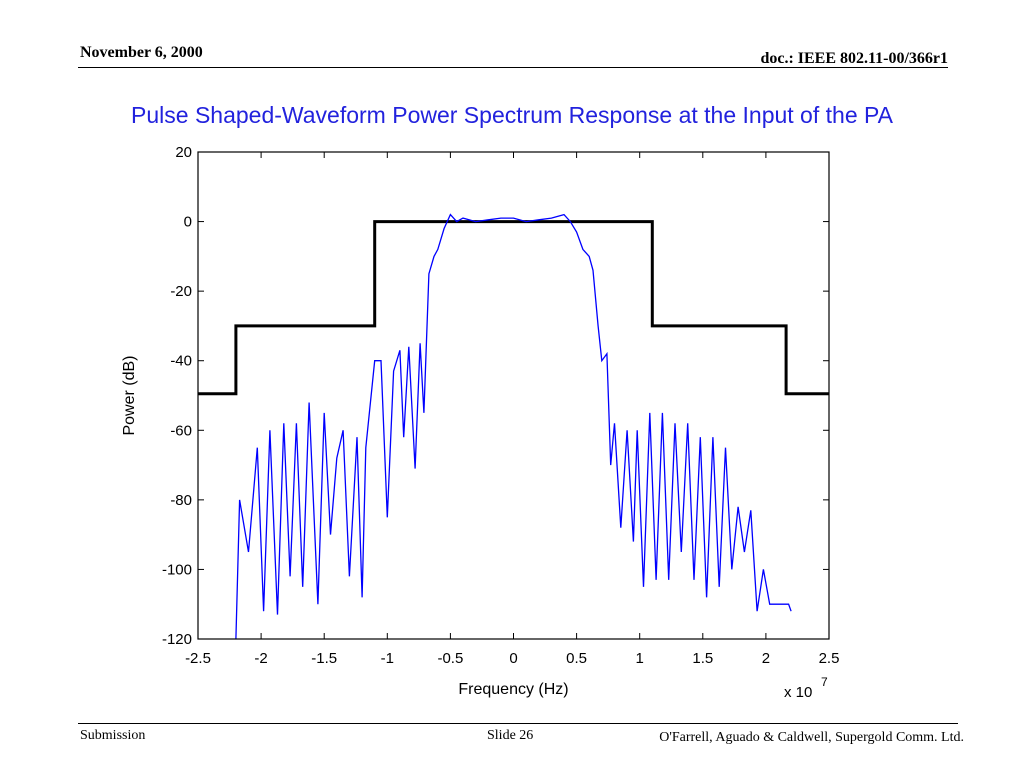 Image resolution: width=1024 pixels, height=768 pixels. Describe the element at coordinates (640, 658) in the screenshot. I see `x-tick-label: 1` at that location.